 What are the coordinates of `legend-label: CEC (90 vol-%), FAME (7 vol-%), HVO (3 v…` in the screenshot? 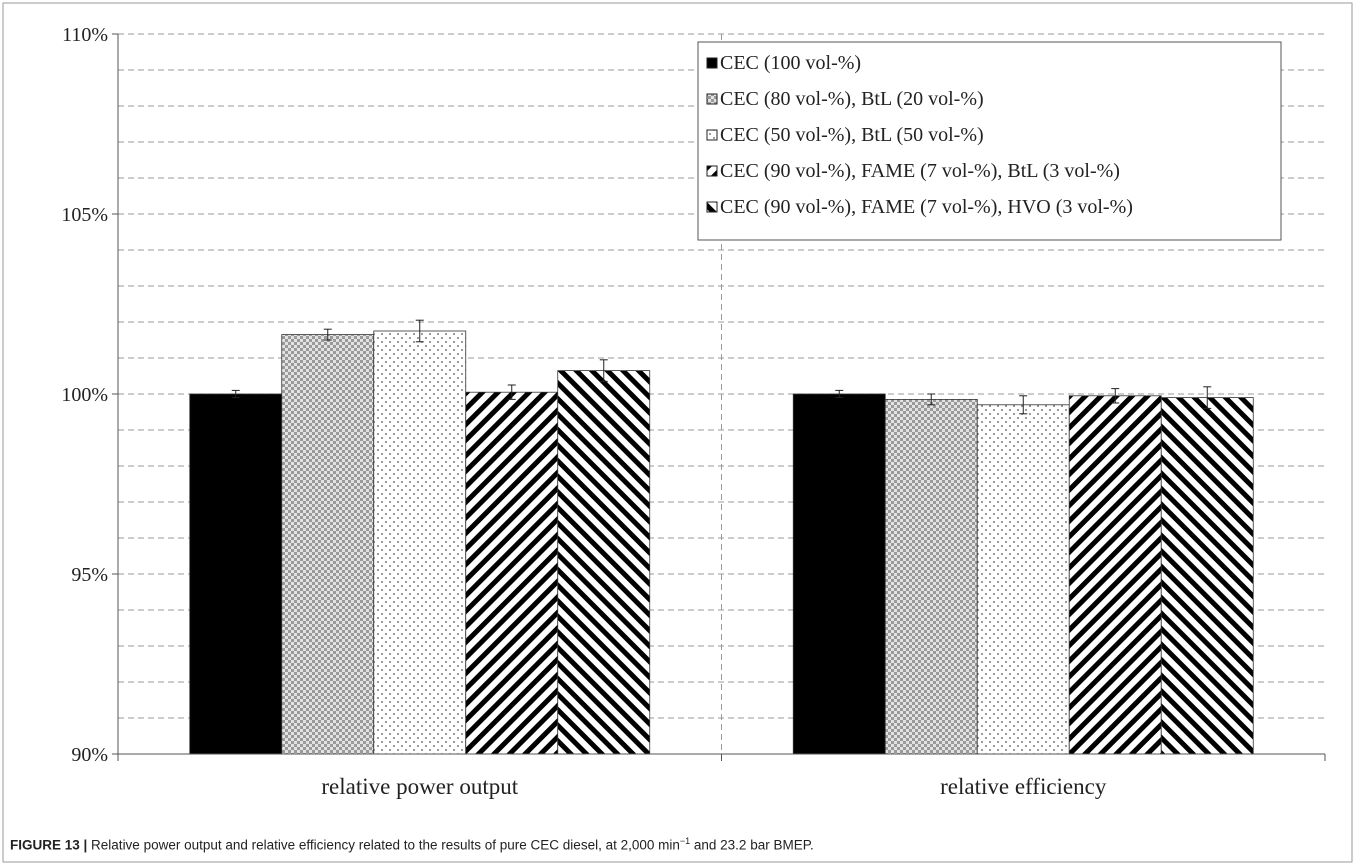 It's located at (926, 207).